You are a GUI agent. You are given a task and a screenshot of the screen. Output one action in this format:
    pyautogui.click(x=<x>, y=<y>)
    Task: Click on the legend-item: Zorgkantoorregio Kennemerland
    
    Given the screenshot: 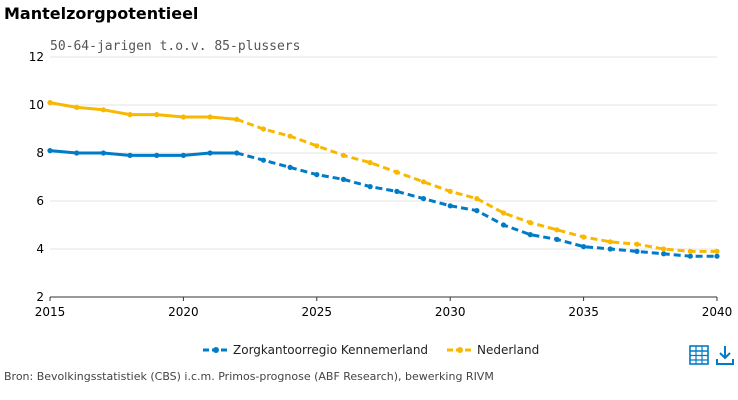 What is the action you would take?
    pyautogui.click(x=315, y=350)
    